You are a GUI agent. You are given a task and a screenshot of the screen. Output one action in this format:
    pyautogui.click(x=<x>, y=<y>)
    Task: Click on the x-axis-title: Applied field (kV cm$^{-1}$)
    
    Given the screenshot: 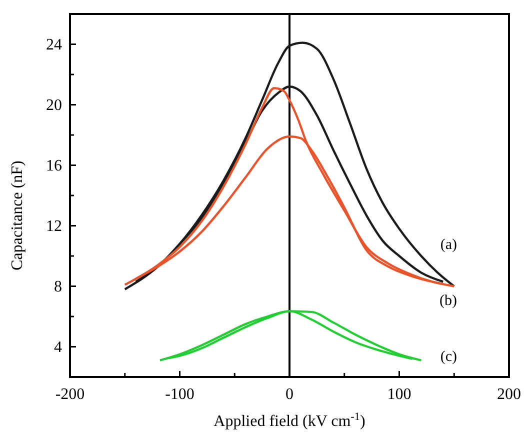 What is the action you would take?
    pyautogui.click(x=290, y=420)
    